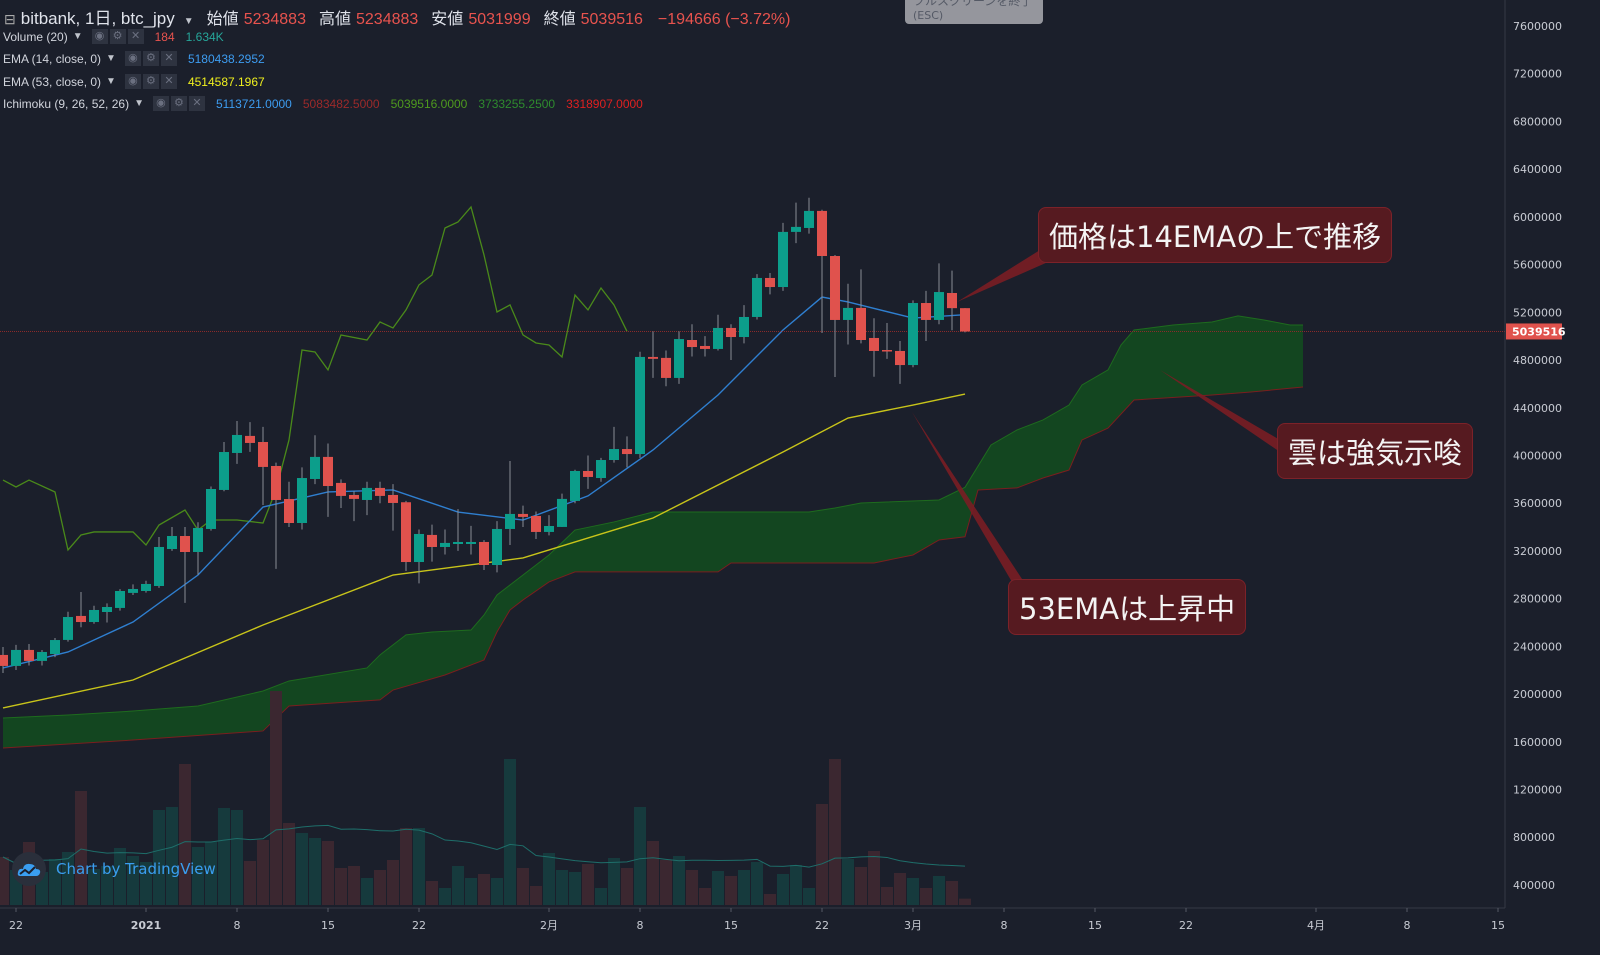  Describe the element at coordinates (52, 81) in the screenshot. I see `indicator-name: EMA (53, close, 0)` at that location.